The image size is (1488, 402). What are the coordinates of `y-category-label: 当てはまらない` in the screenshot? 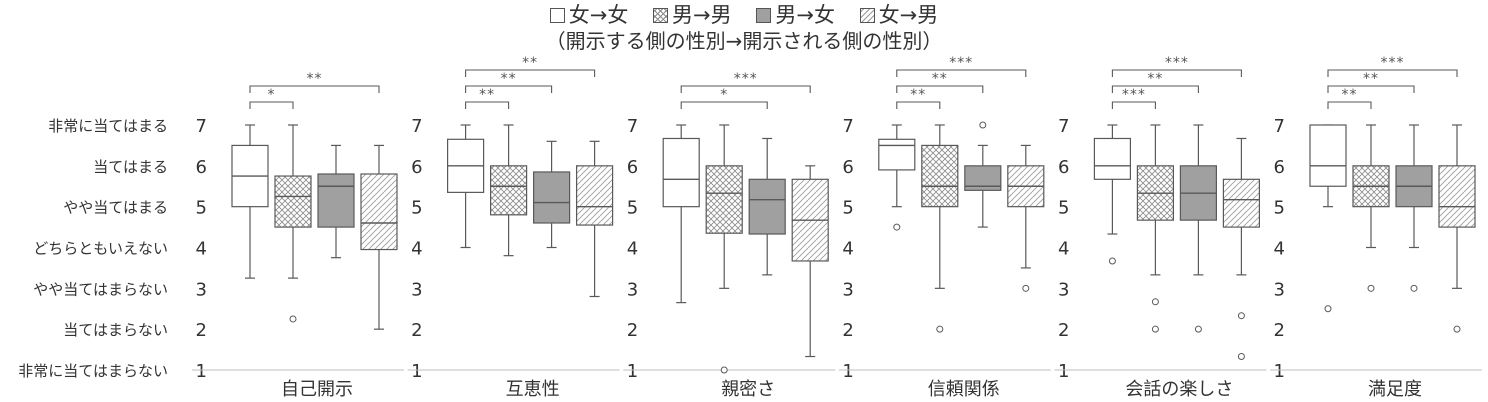 It's located at (115, 330).